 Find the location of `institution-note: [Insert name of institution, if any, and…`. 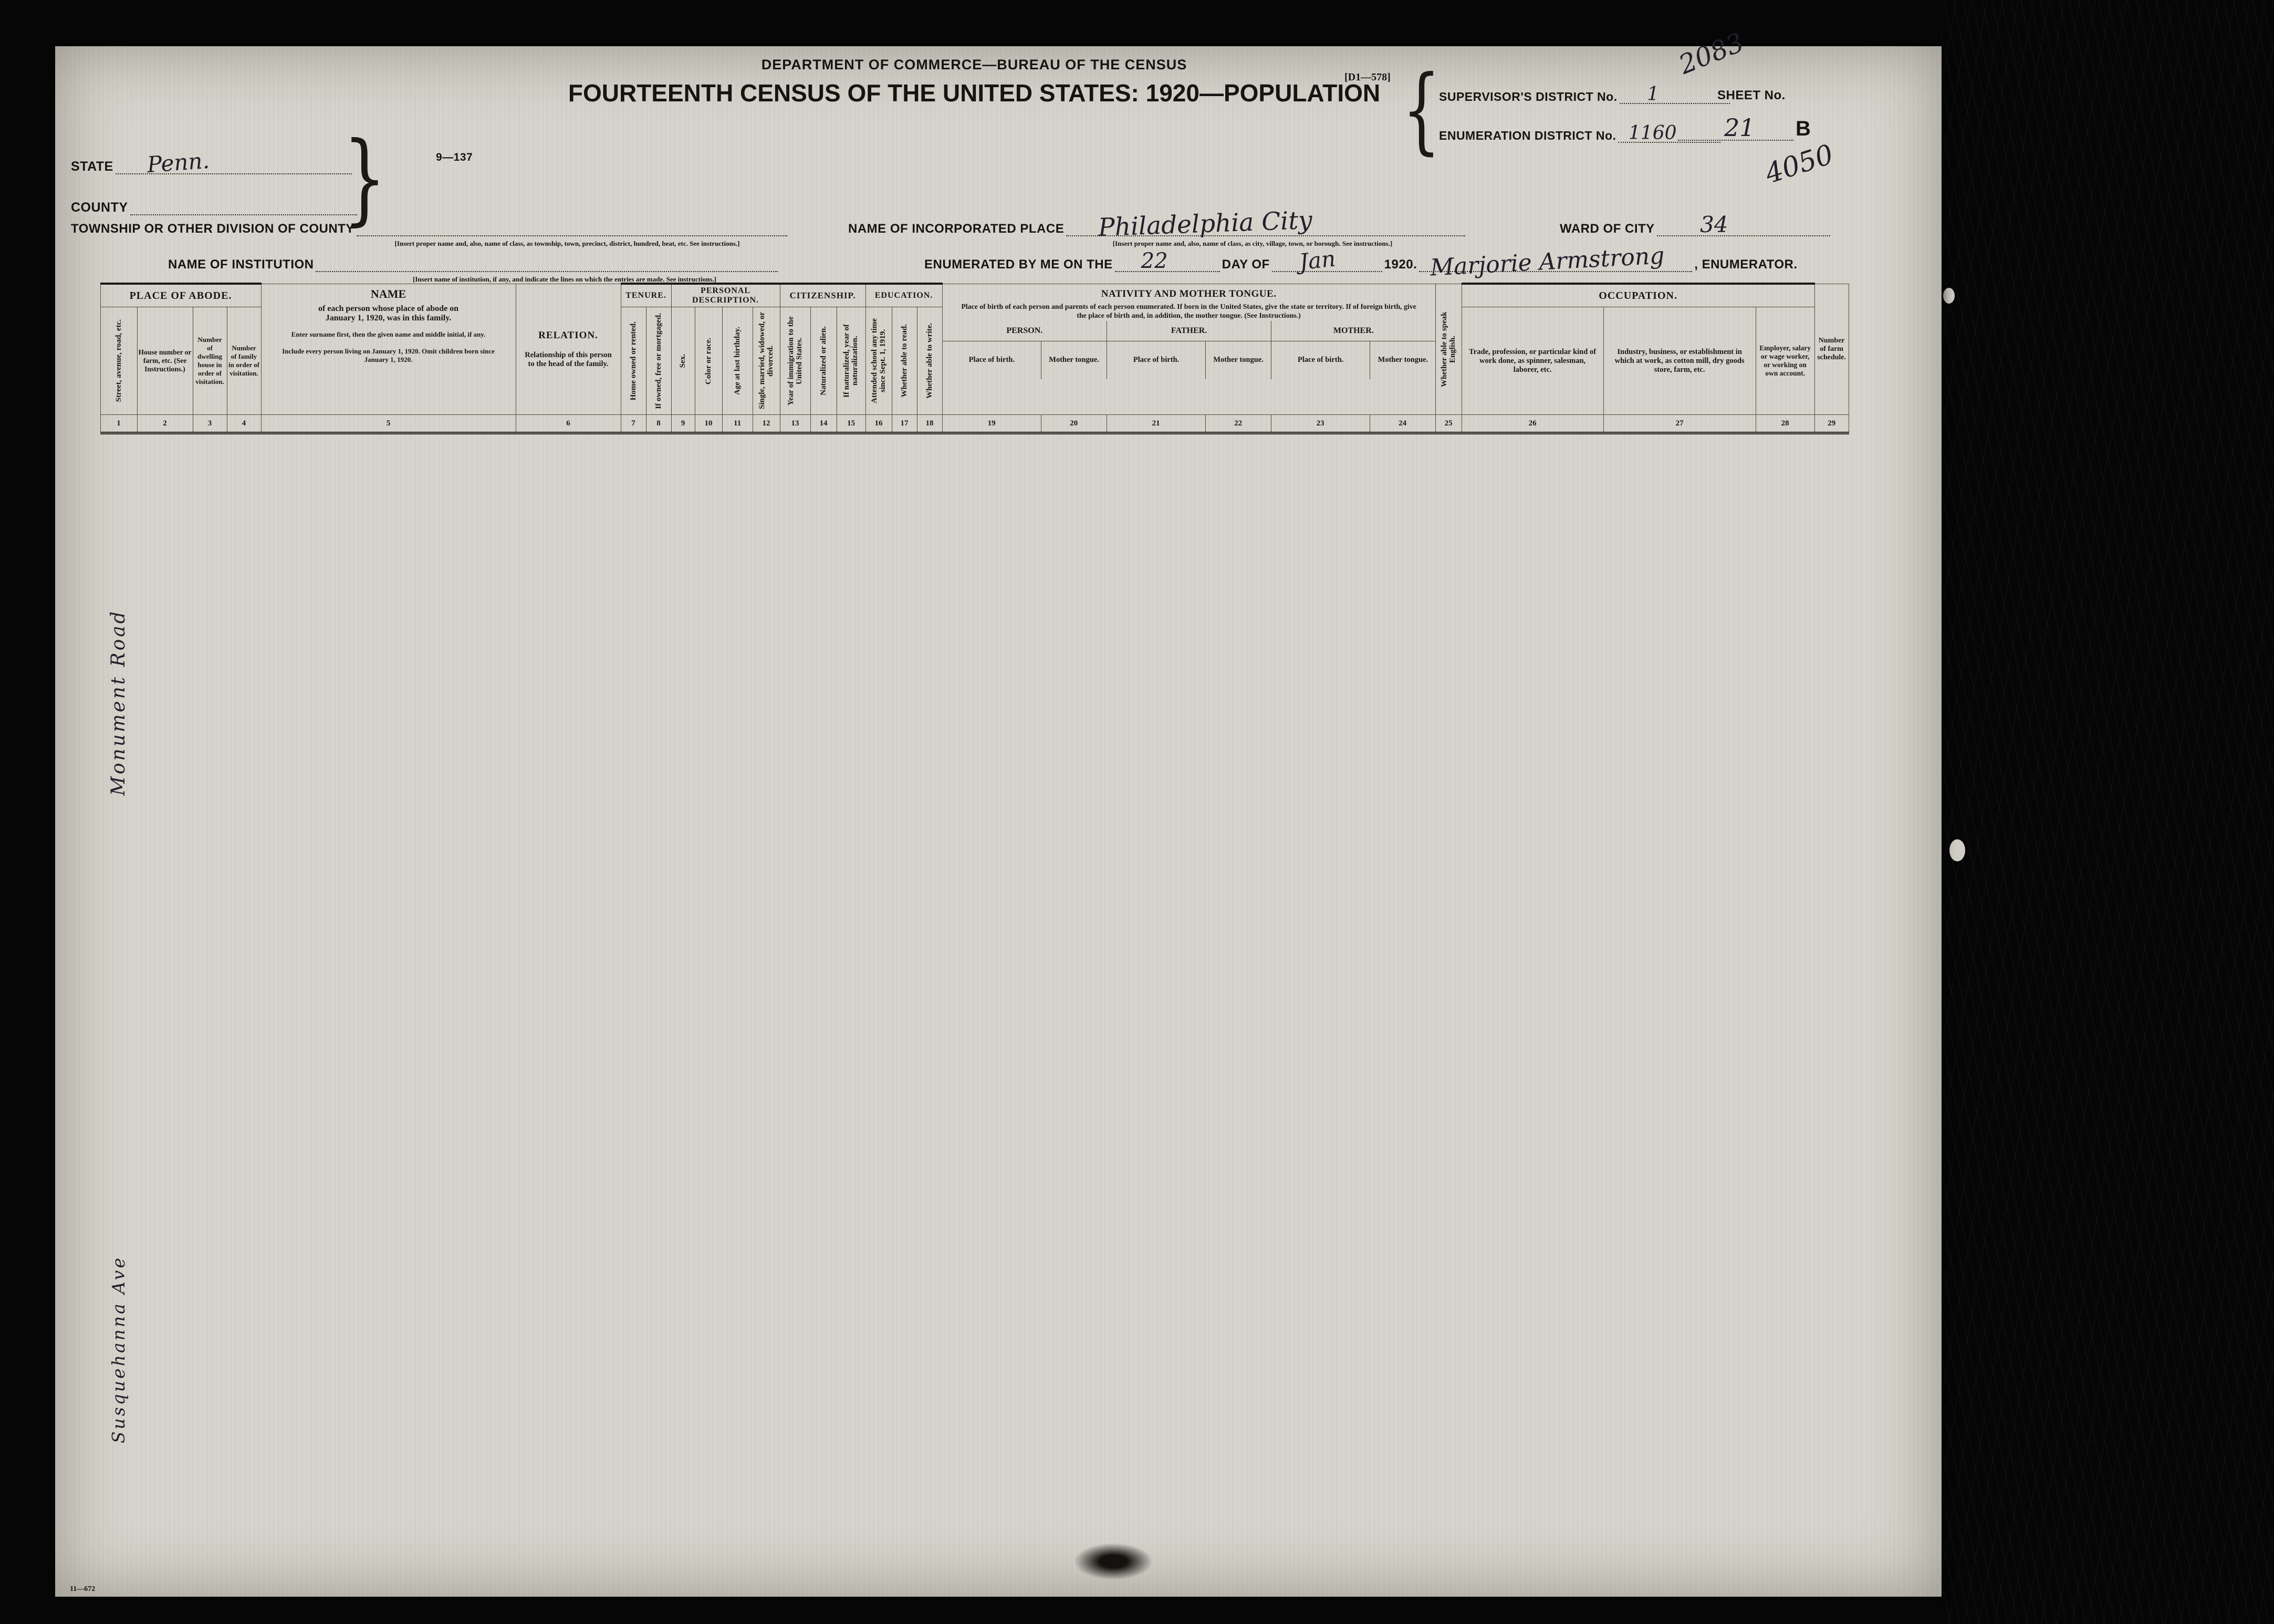

institution-note: [Insert name of institution, if any, and… is located at coordinates (565, 279).